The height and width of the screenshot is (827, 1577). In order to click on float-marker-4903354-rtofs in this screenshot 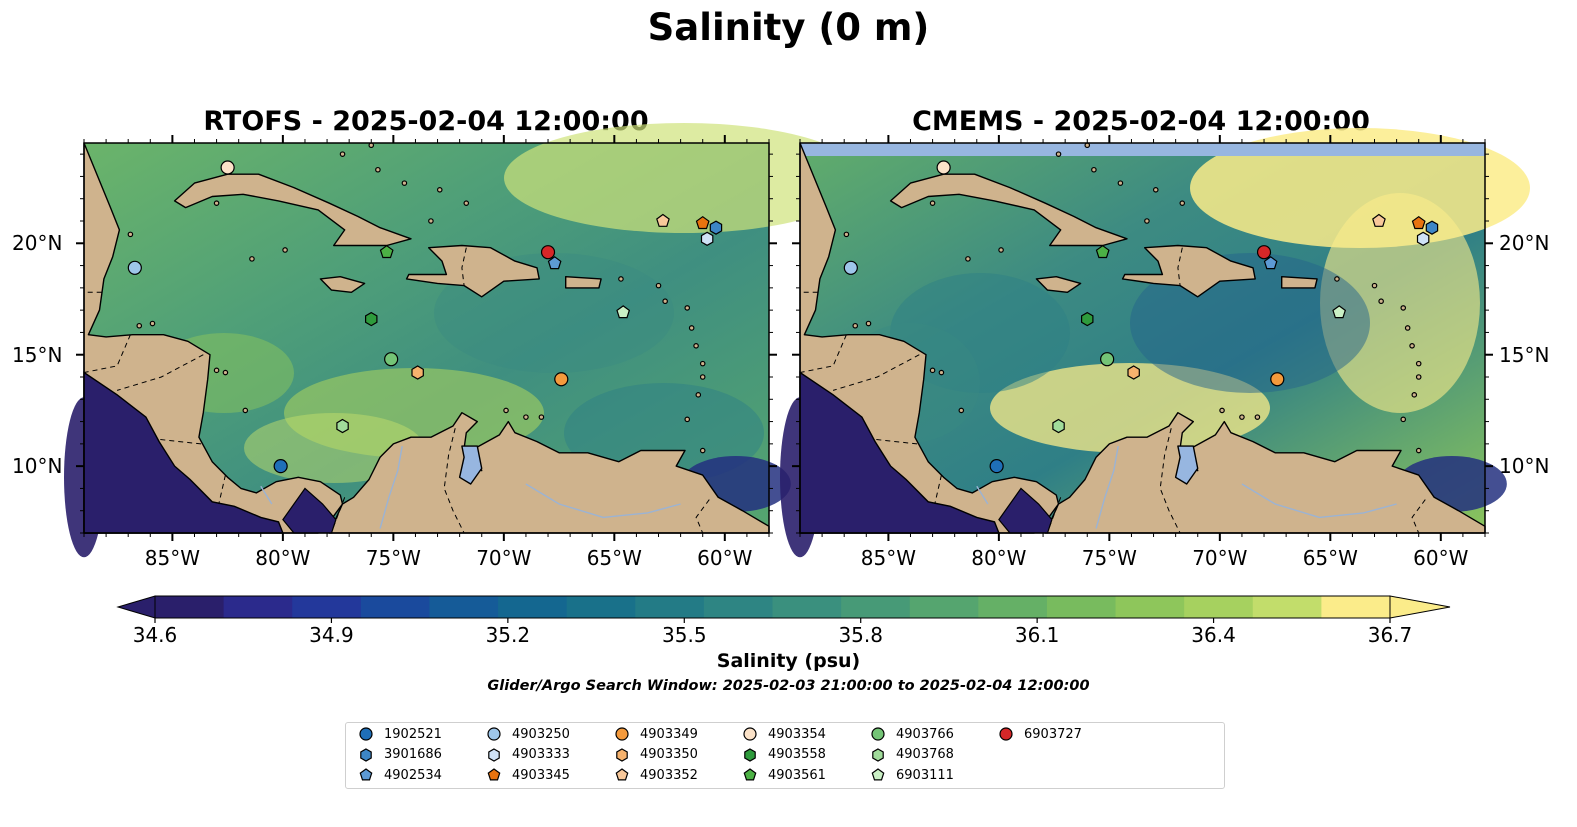, I will do `click(227, 167)`.